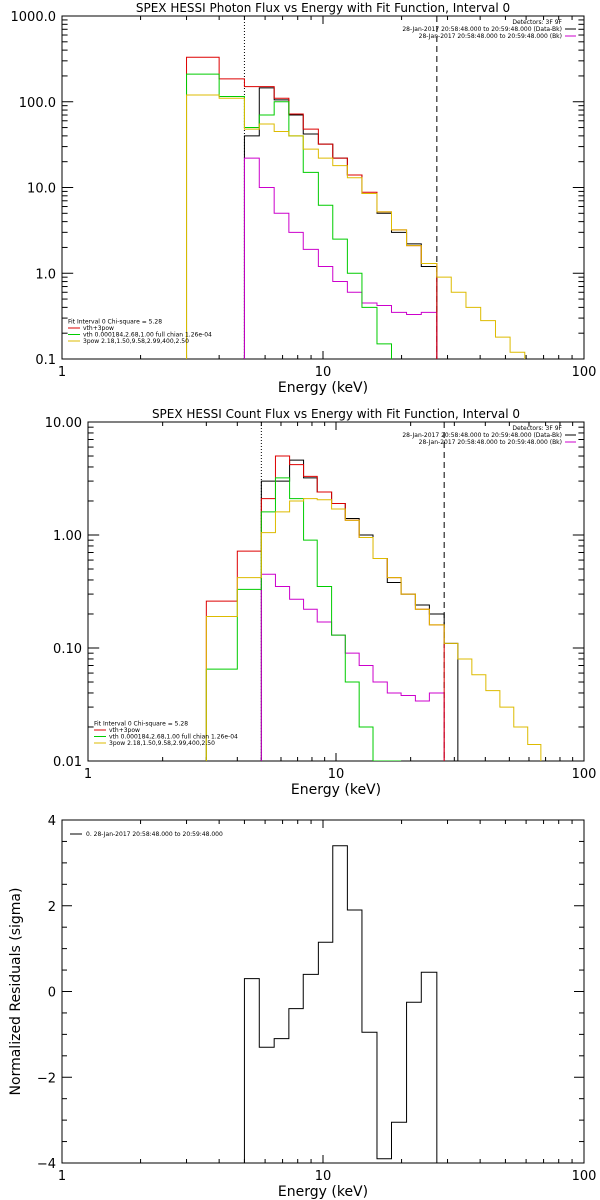 Image resolution: width=600 pixels, height=1200 pixels. Describe the element at coordinates (67, 536) in the screenshot. I see `y-tick-label: 1.00` at that location.